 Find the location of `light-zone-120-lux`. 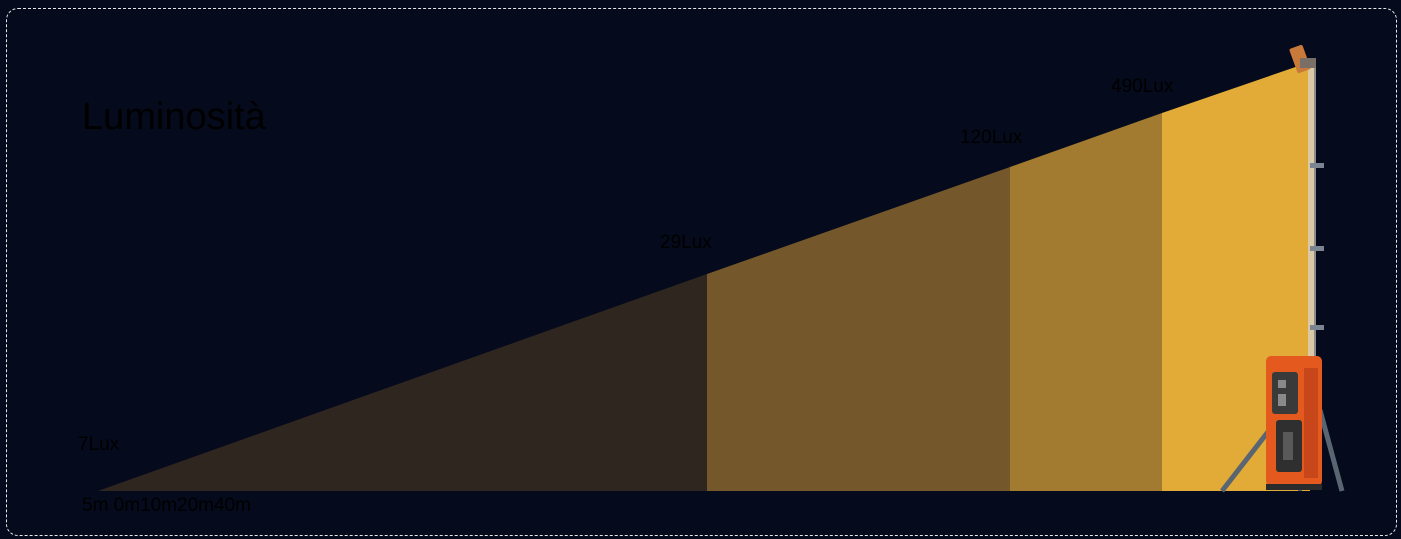

light-zone-120-lux is located at coordinates (1086, 302).